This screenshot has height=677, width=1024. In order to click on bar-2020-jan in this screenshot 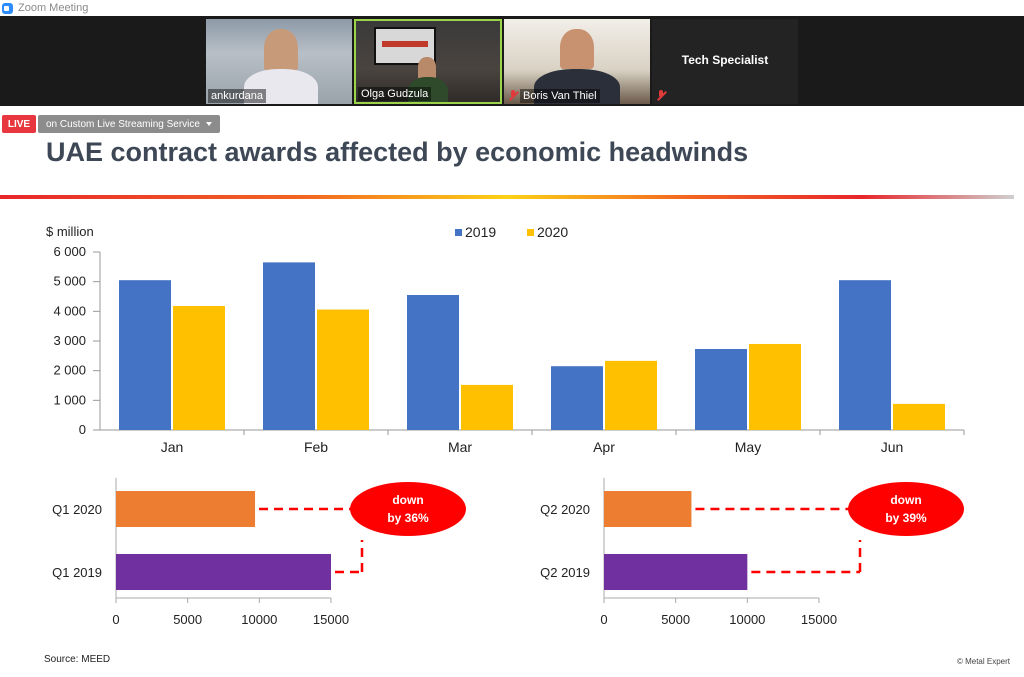, I will do `click(199, 367)`.